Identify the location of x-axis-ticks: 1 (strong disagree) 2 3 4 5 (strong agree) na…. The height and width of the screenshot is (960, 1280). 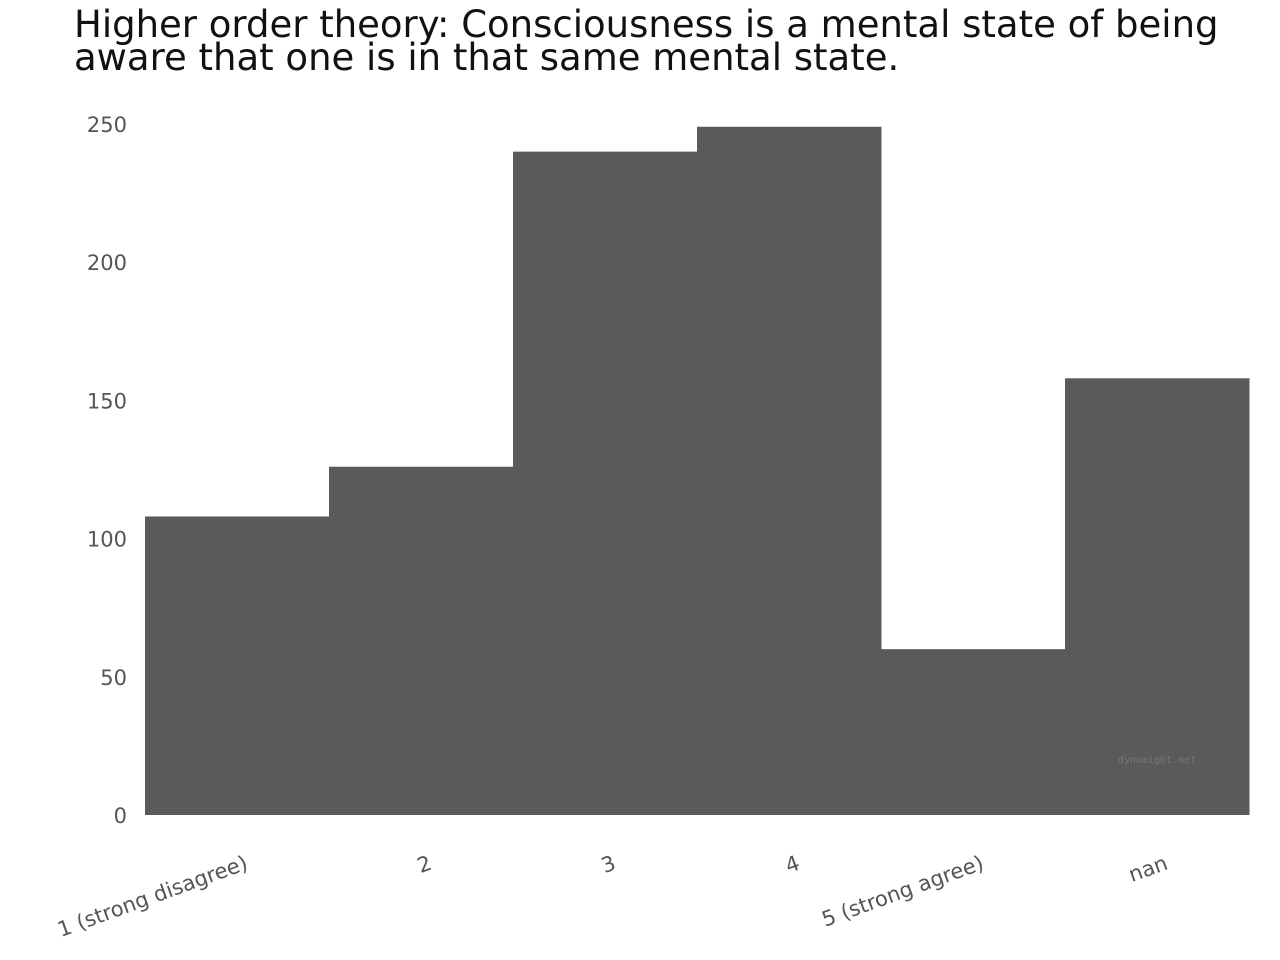
(612, 896).